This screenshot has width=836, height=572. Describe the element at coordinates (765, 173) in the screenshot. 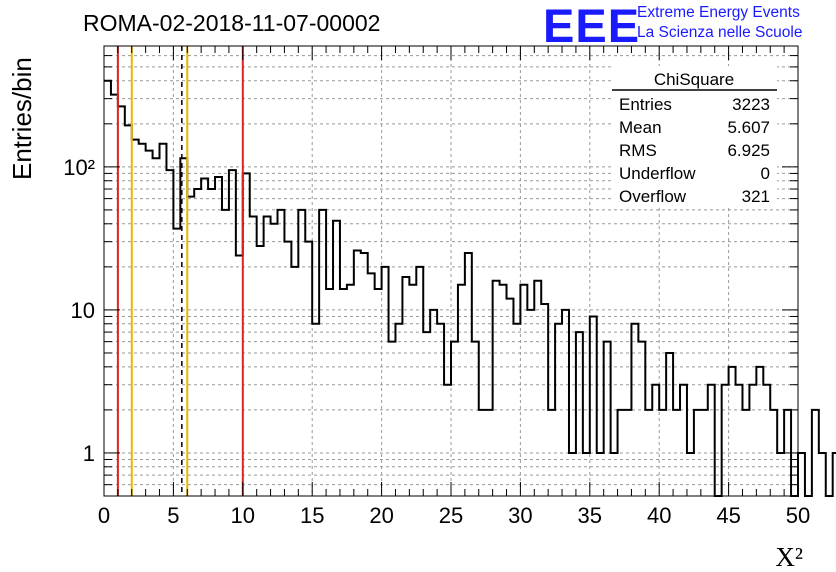

I see `stats-row-value: 0` at that location.